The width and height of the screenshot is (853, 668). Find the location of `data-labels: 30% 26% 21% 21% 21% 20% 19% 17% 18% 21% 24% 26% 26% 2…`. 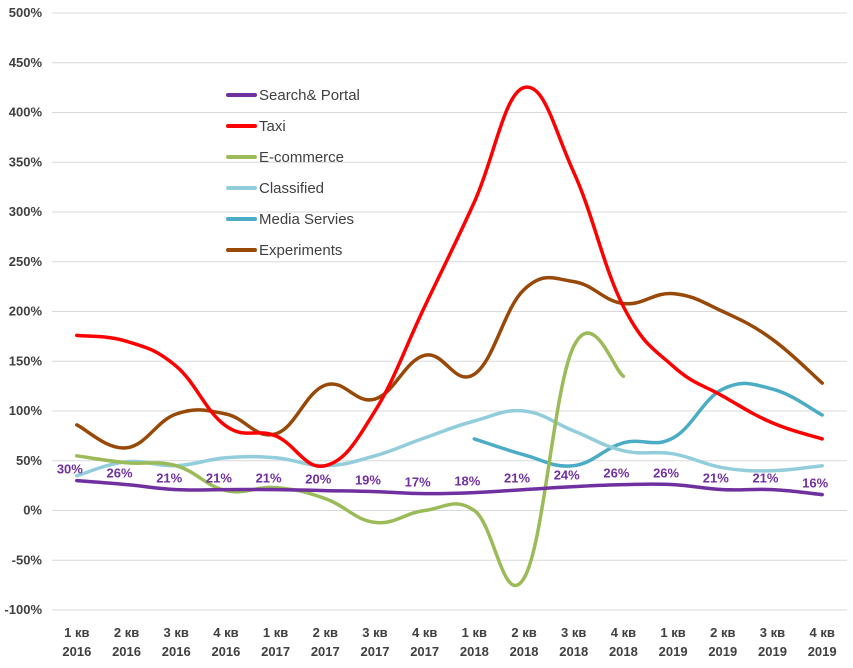

data-labels: 30% 26% 21% 21% 21% 20% 19% 17% 18% 21% 24% 26% 26% 2… is located at coordinates (443, 476).